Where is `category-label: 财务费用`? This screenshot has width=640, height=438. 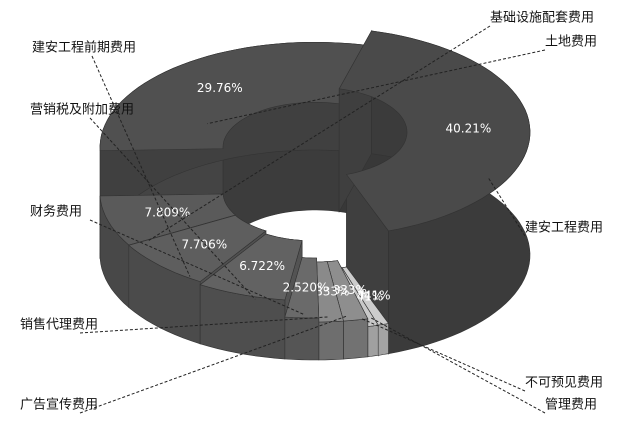 category-label: 财务费用 is located at coordinates (56, 212).